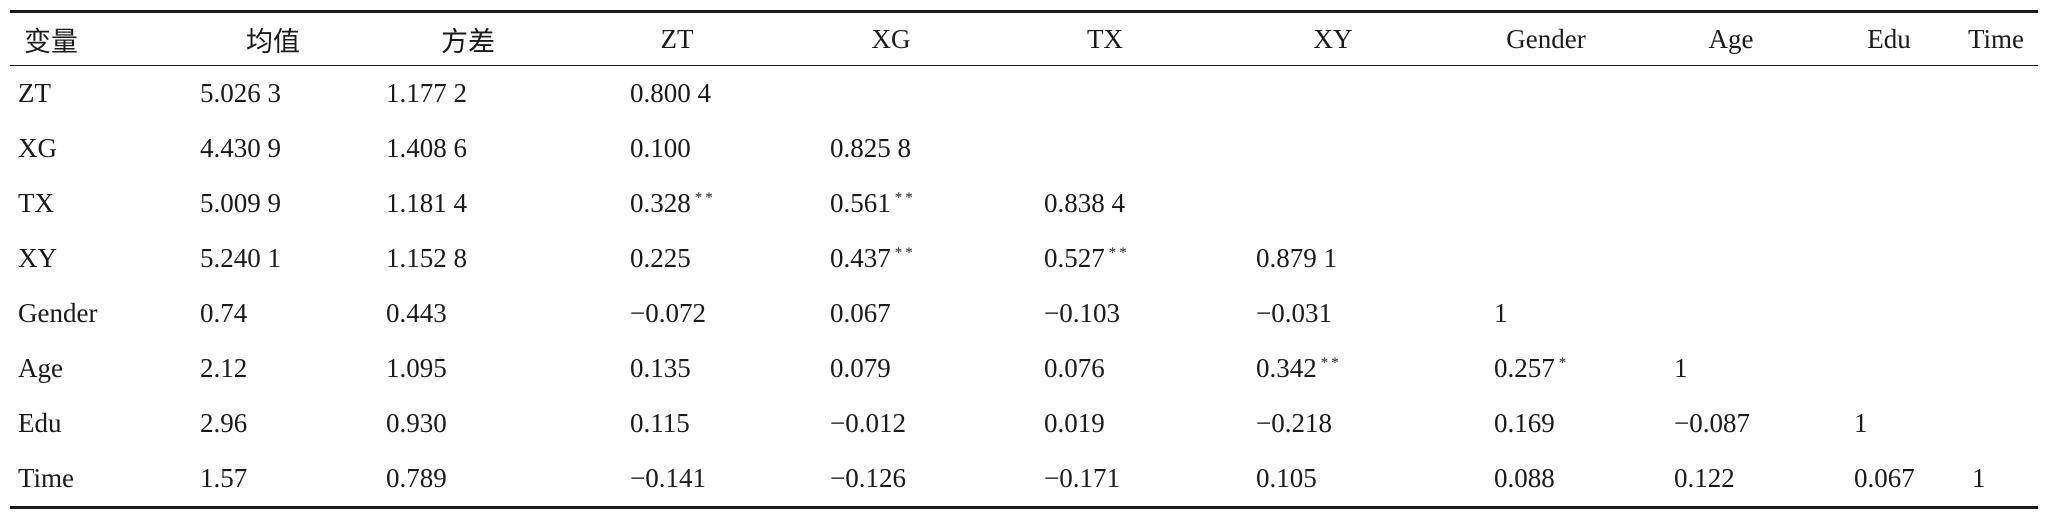 This screenshot has height=512, width=2048. Describe the element at coordinates (468, 41) in the screenshot. I see `column-header: 方差` at that location.